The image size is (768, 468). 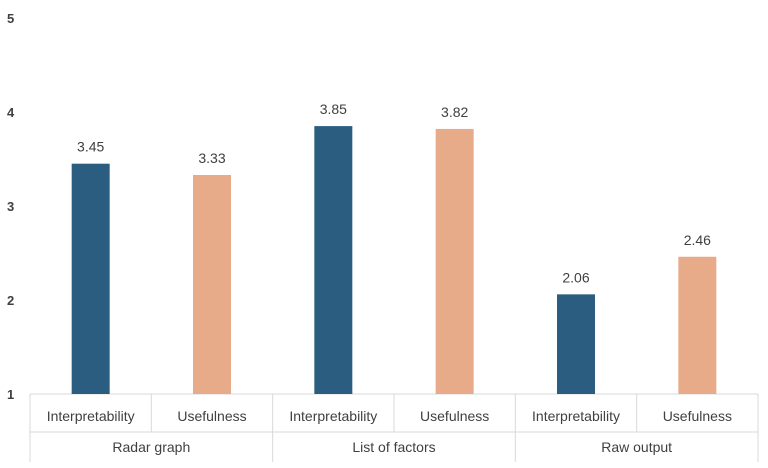 What do you see at coordinates (333, 109) in the screenshot?
I see `data-label: 3.85` at bounding box center [333, 109].